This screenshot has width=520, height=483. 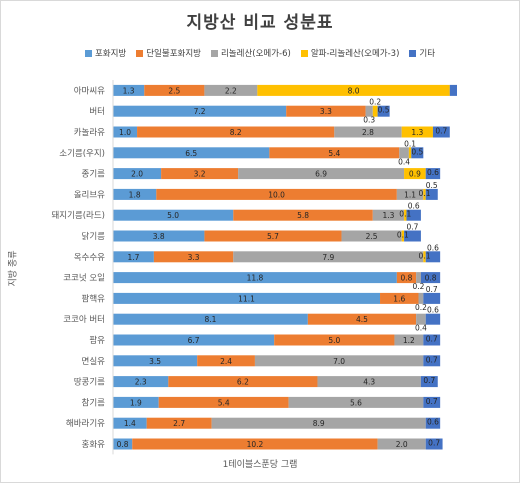 I want to click on data-label: 0.4, so click(x=421, y=328).